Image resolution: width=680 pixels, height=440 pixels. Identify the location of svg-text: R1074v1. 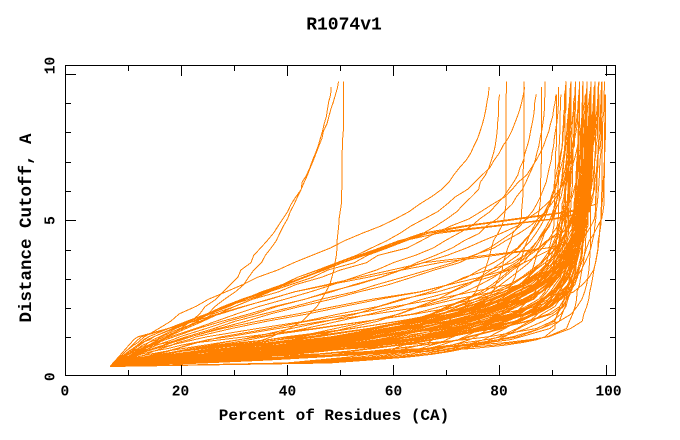
(344, 26).